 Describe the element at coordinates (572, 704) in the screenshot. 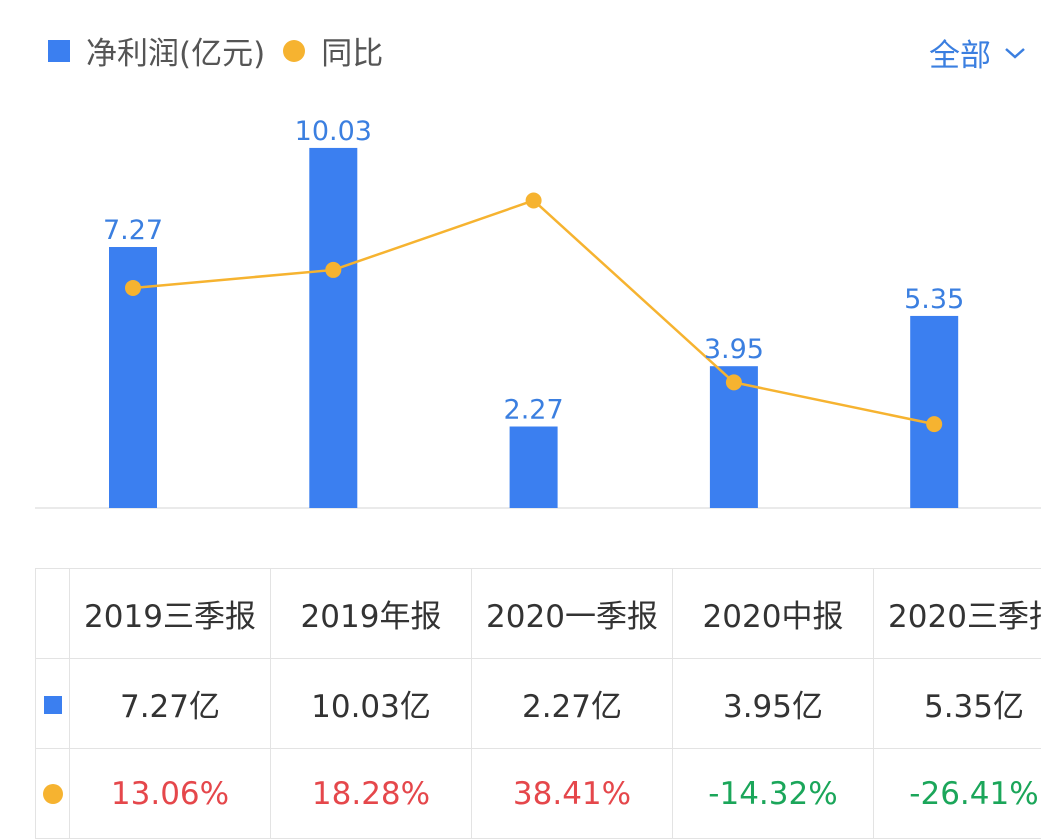

I see `table-cell: 2.27亿` at that location.